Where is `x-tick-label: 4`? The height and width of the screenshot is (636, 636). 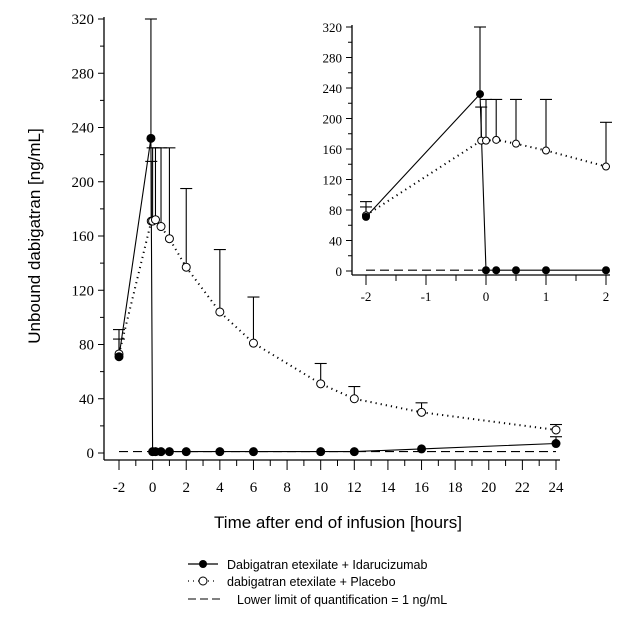
x-tick-label: 4 is located at coordinates (220, 488).